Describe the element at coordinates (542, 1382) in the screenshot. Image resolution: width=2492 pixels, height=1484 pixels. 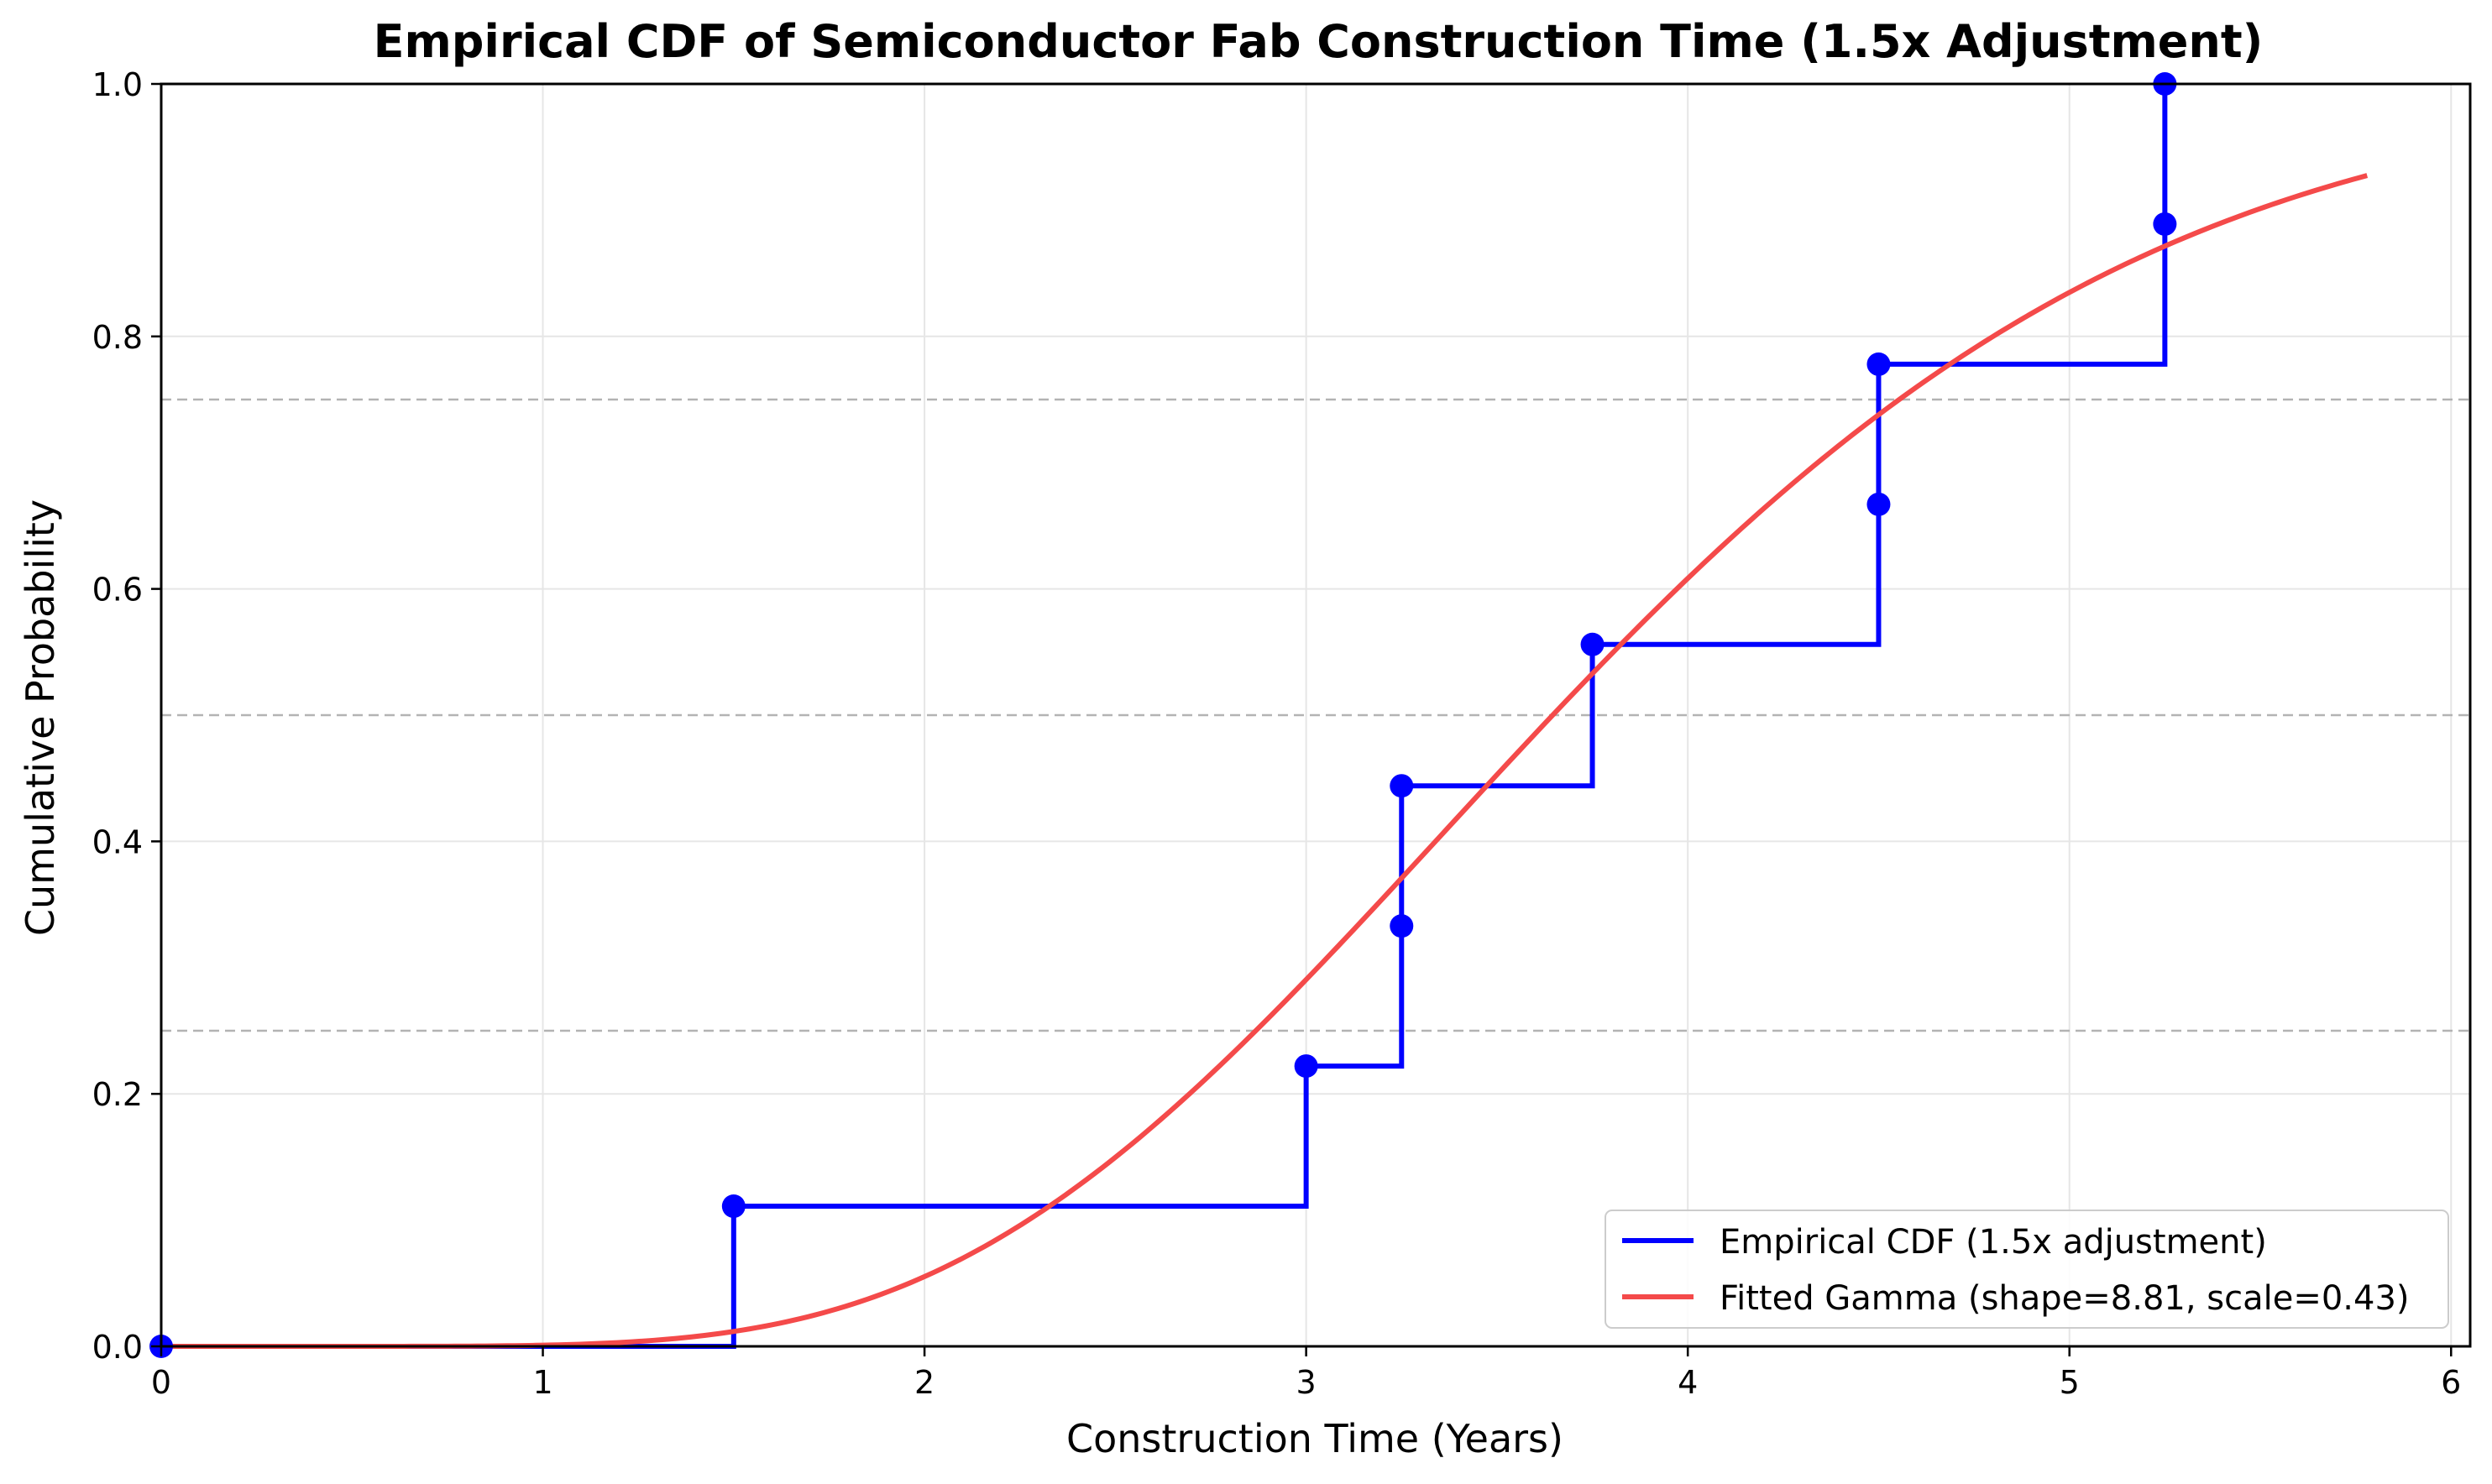
I see `x-tick-label-1: 1` at that location.